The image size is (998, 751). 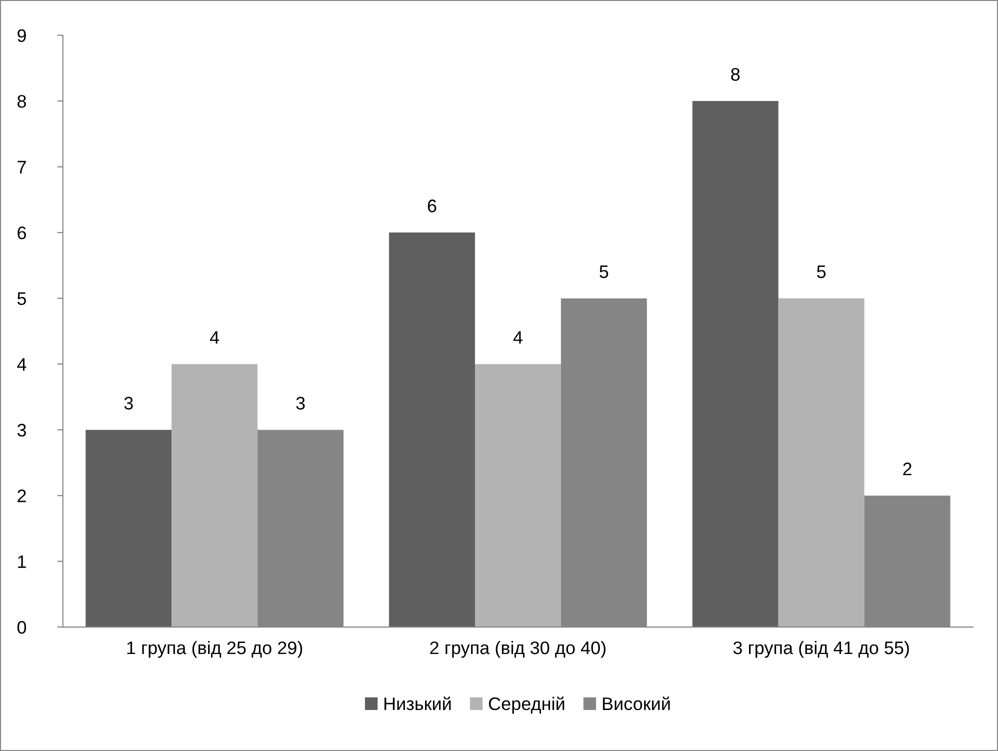 I want to click on y-tick-label: 5, so click(x=21, y=299).